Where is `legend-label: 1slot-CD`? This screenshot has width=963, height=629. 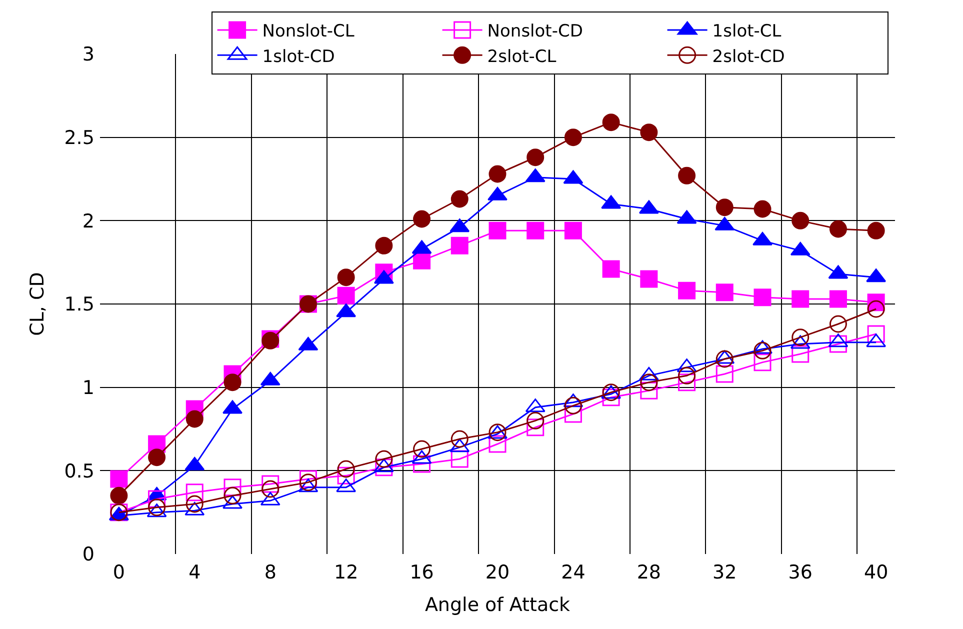
legend-label: 1slot-CD is located at coordinates (298, 56).